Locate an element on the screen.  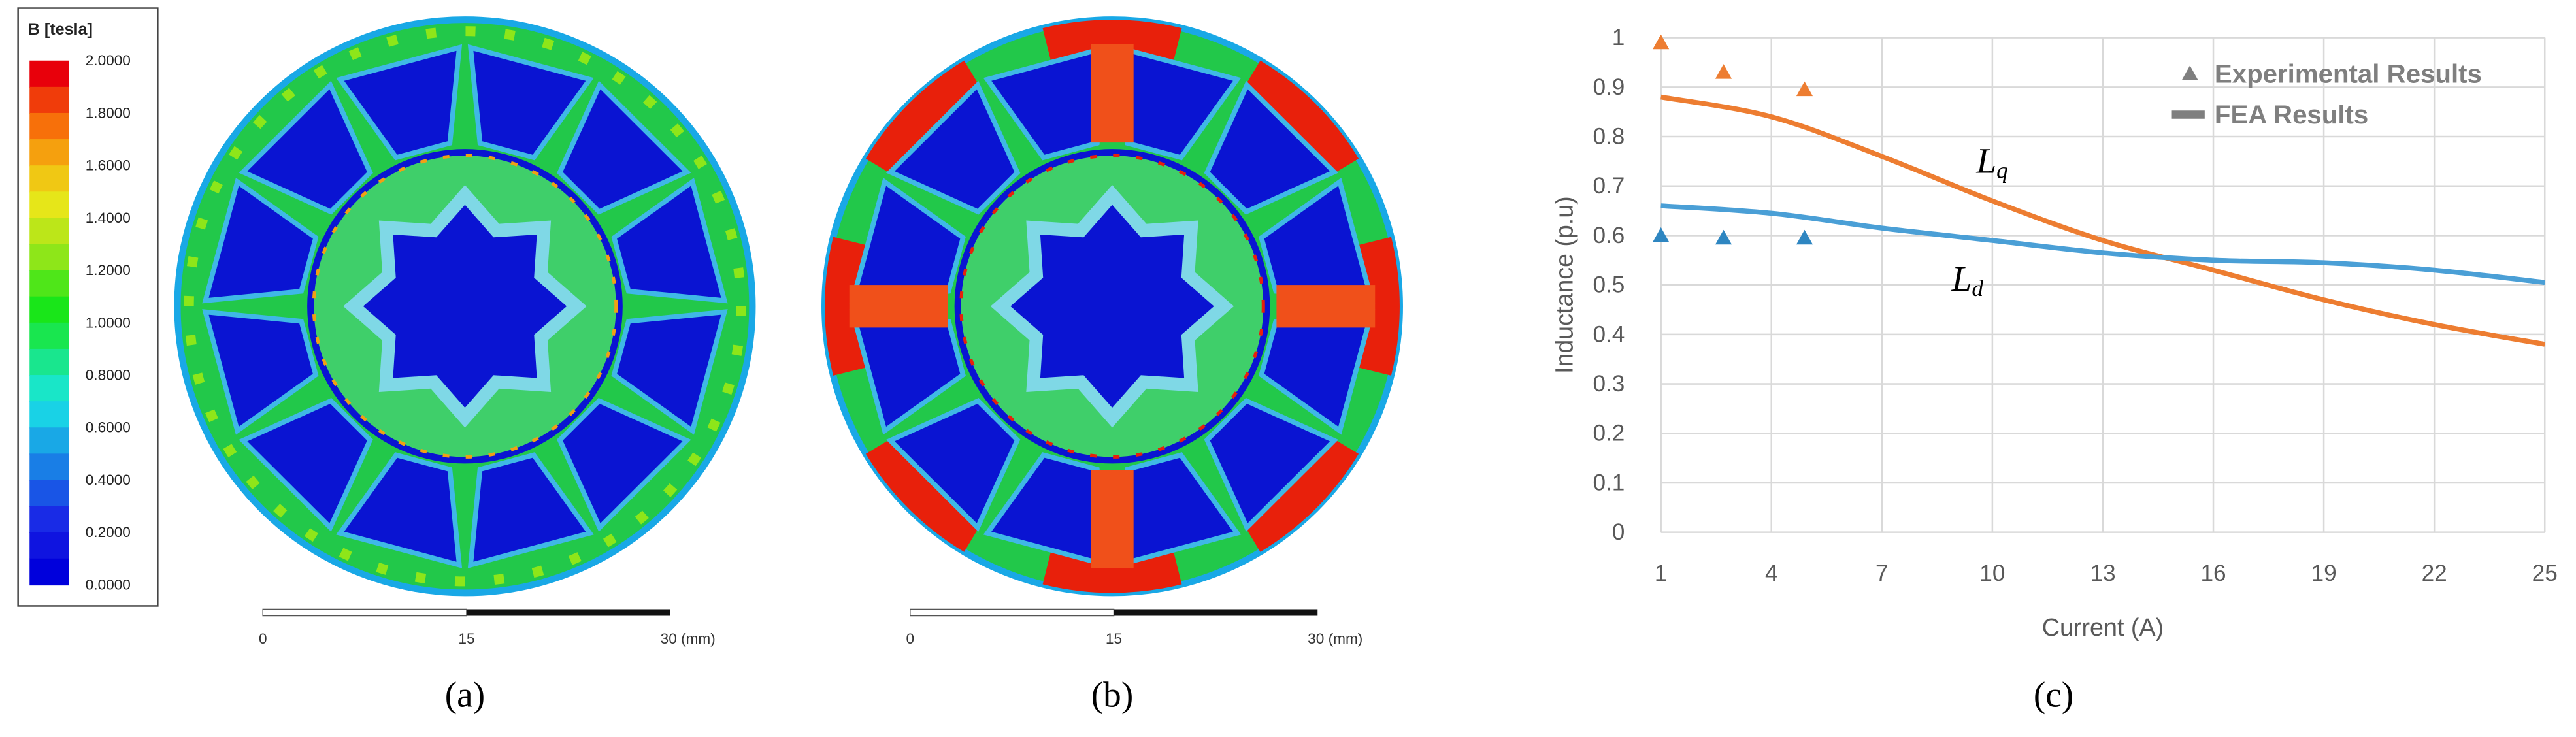
y-axis-label: Inductance (p.u) is located at coordinates (1563, 285).